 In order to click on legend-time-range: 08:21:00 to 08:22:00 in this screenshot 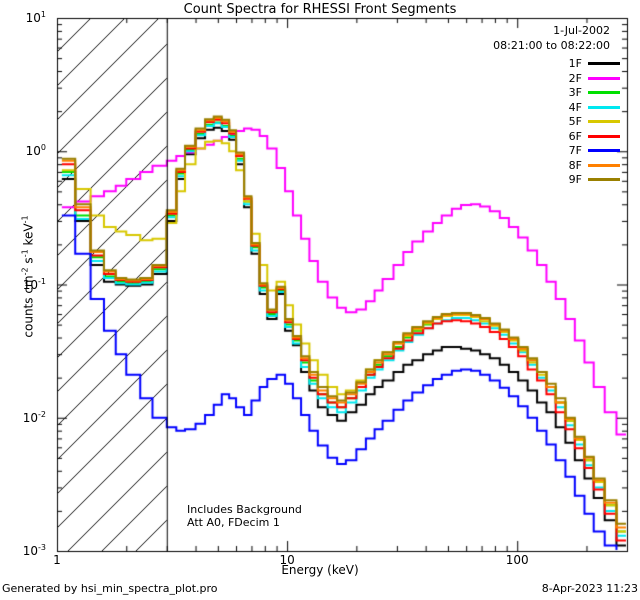, I will do `click(551, 45)`.